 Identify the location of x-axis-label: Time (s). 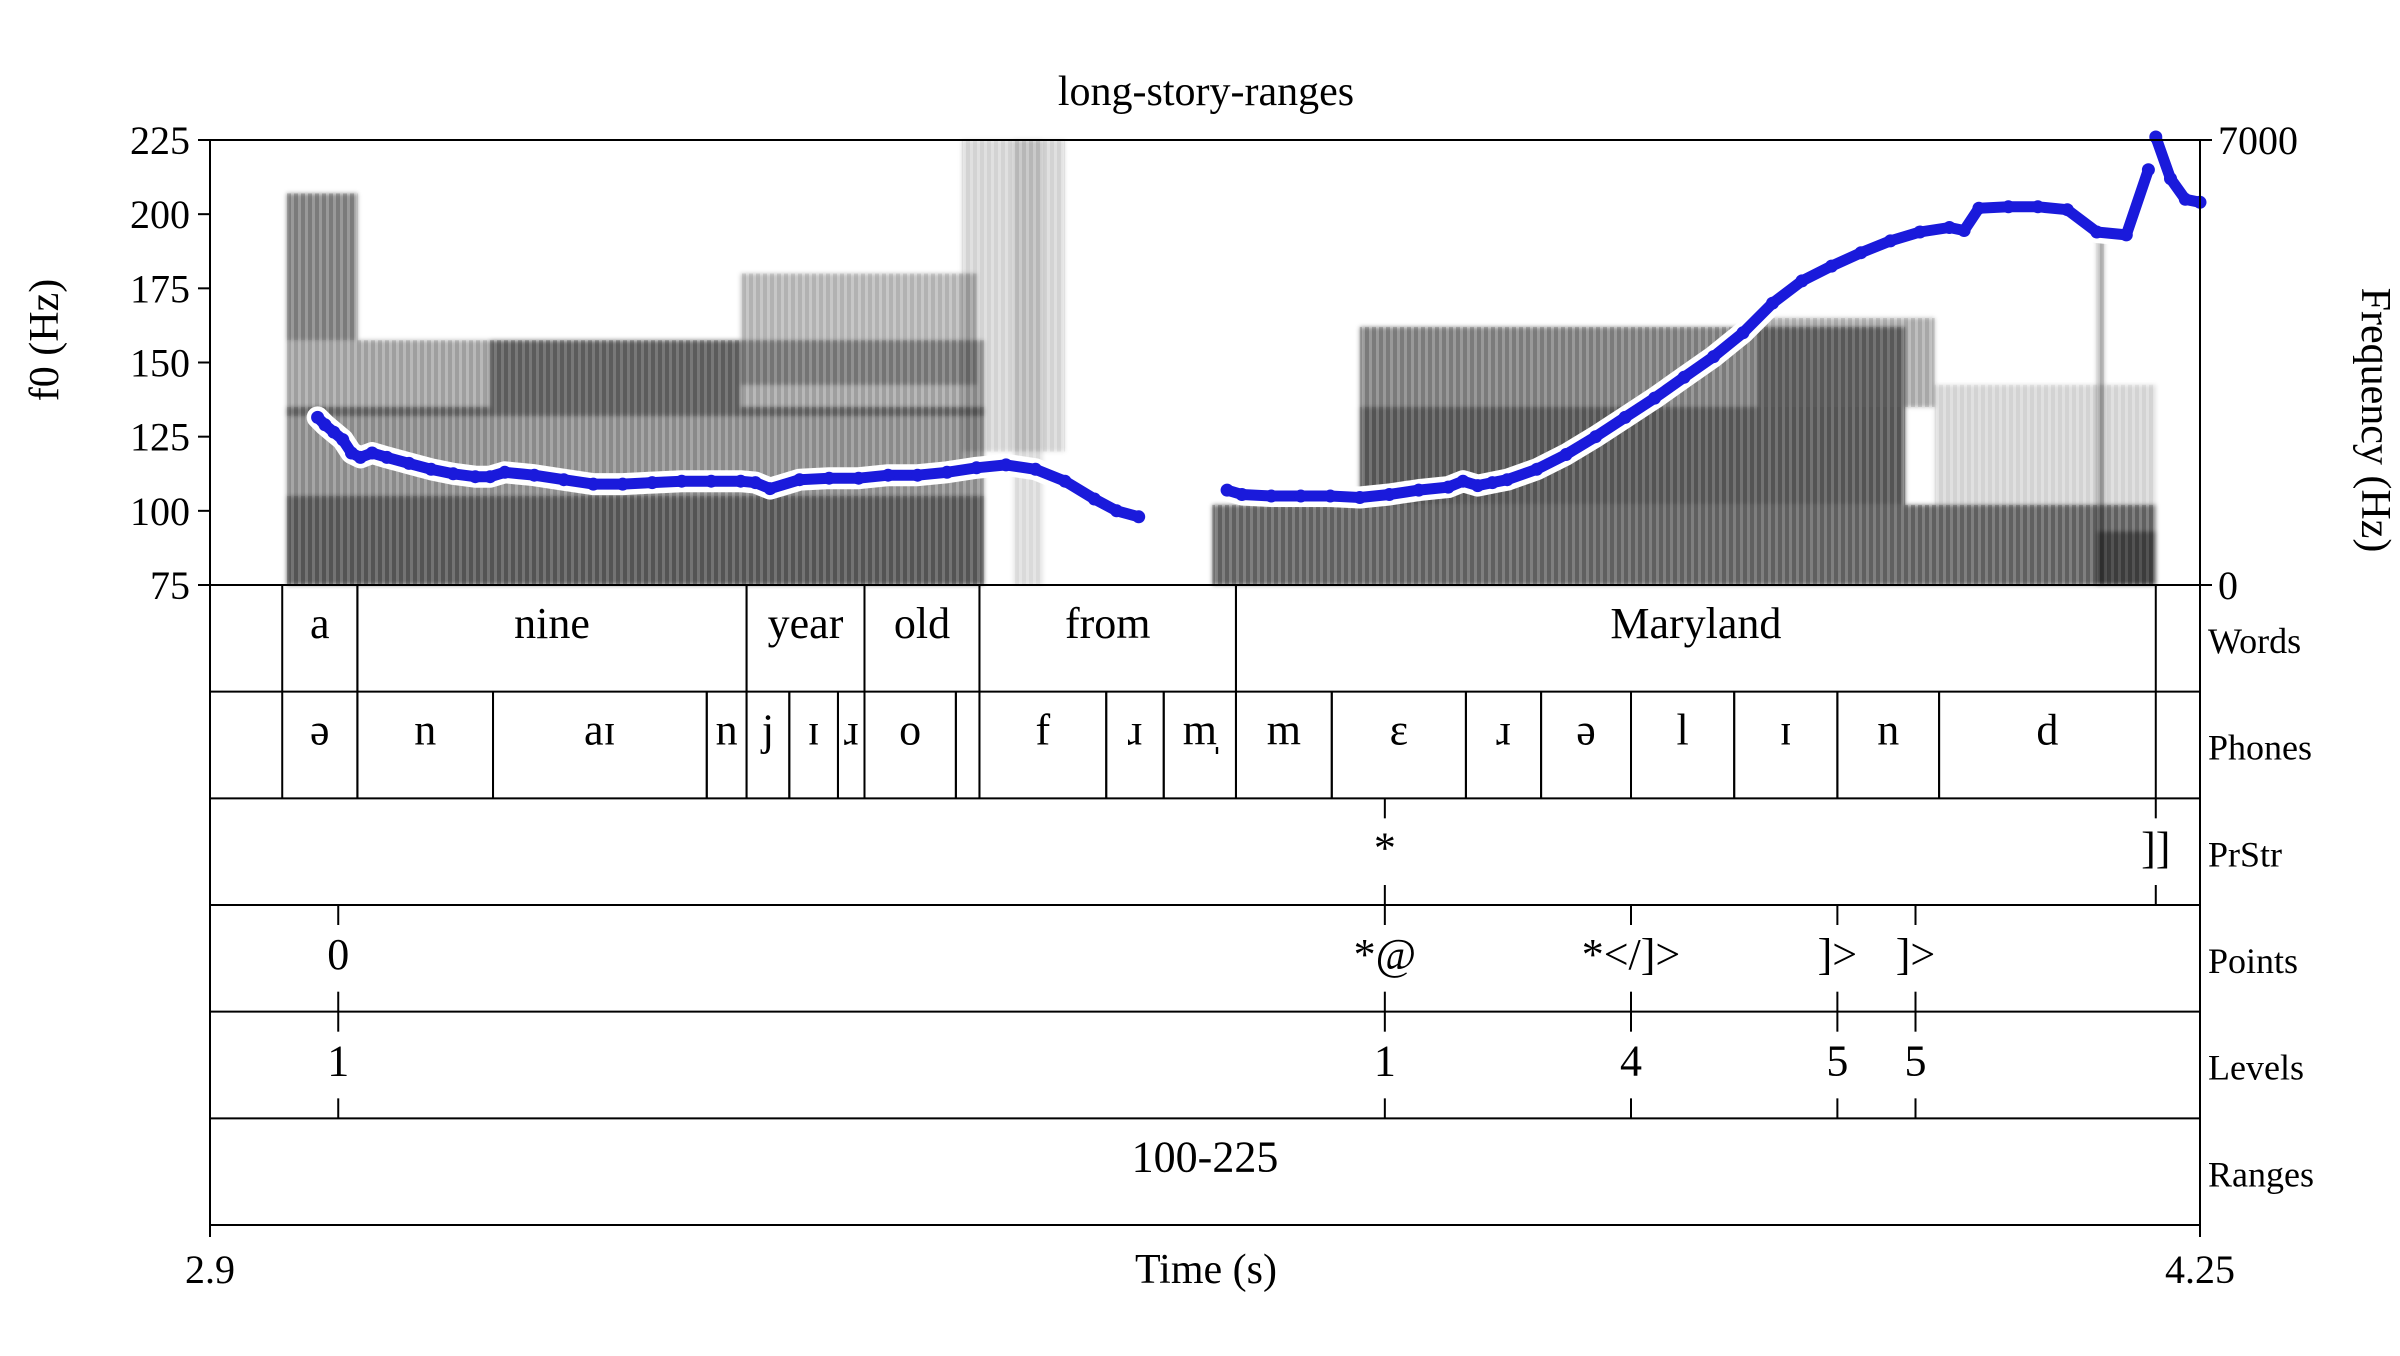
(1206, 1270).